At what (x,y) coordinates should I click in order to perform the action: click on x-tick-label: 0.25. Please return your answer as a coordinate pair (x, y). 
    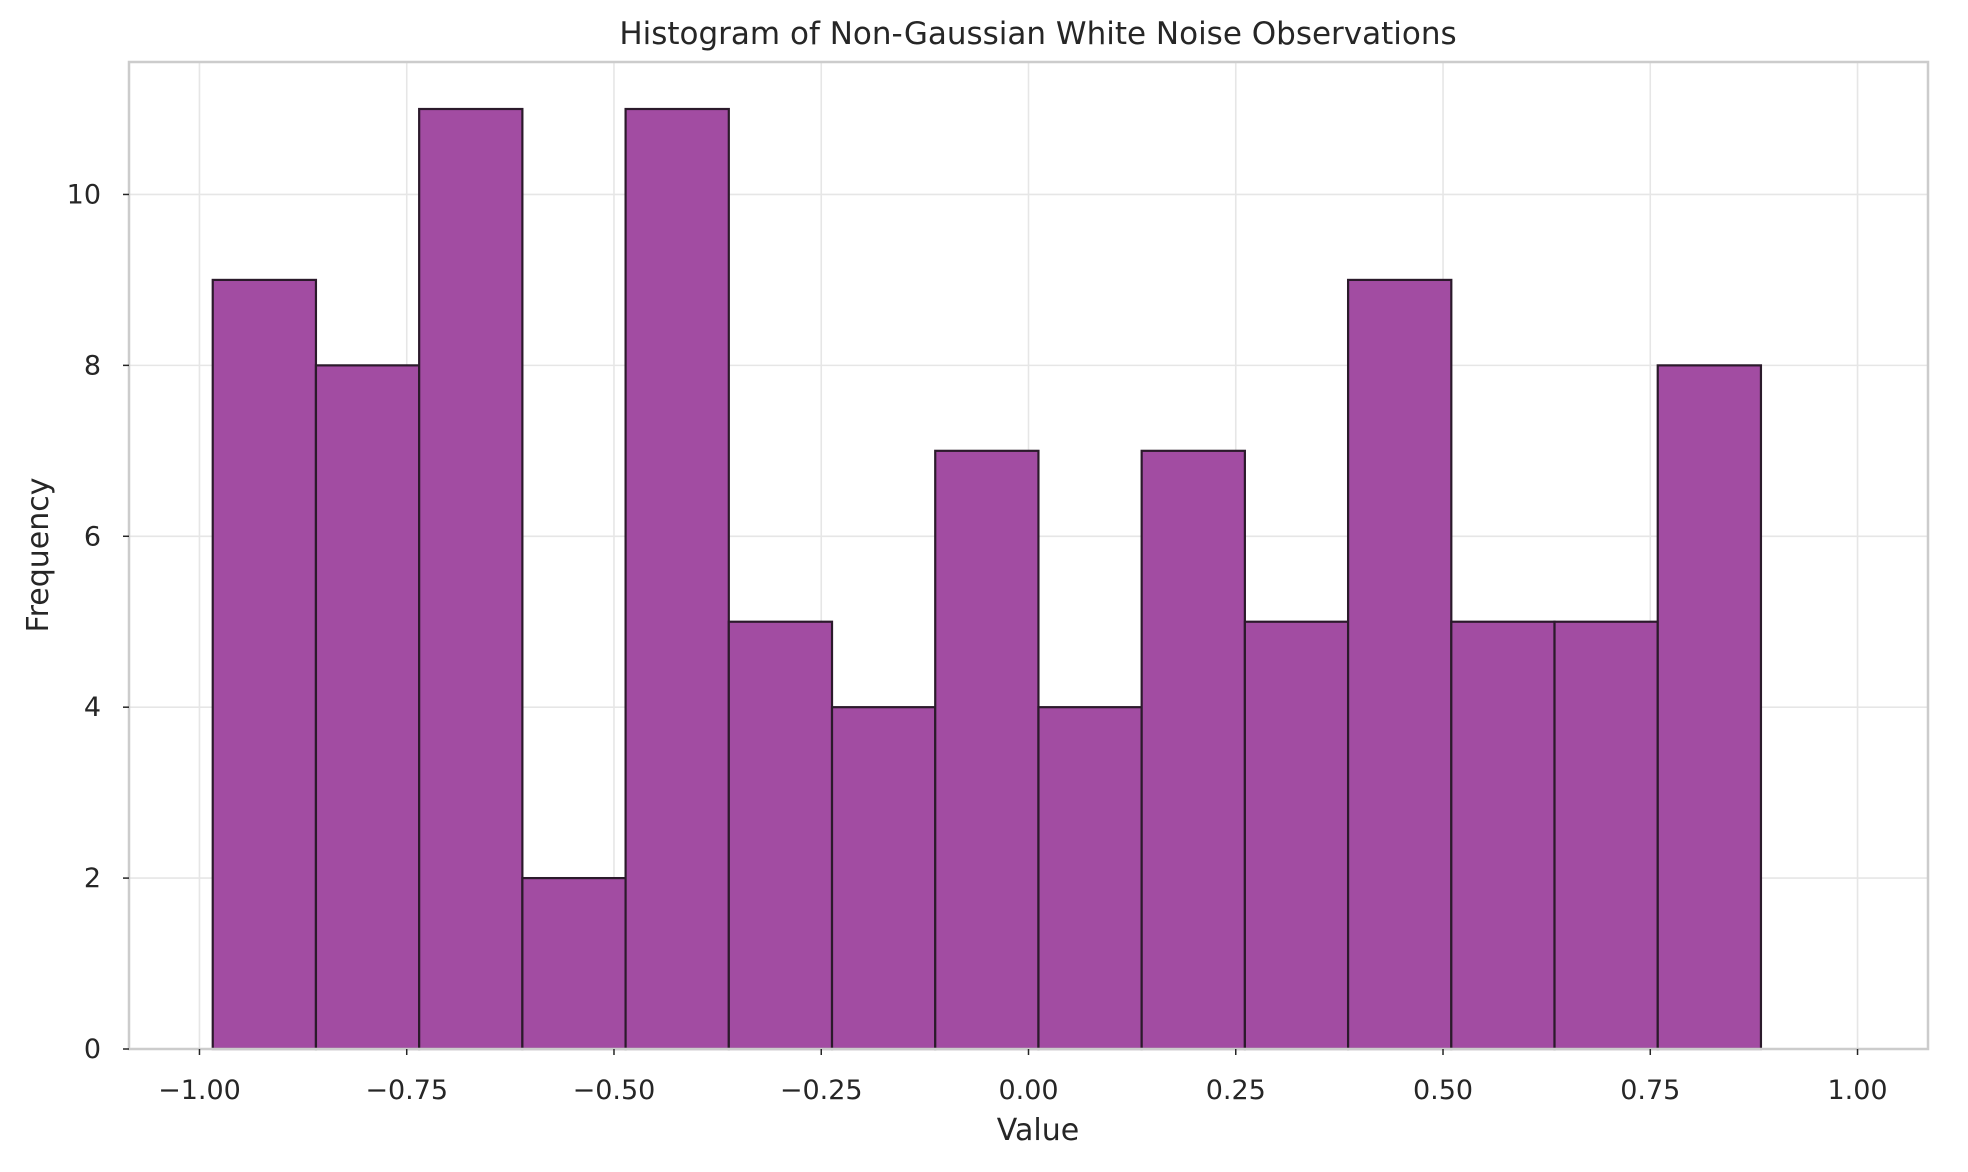
    Looking at the image, I should click on (1236, 1090).